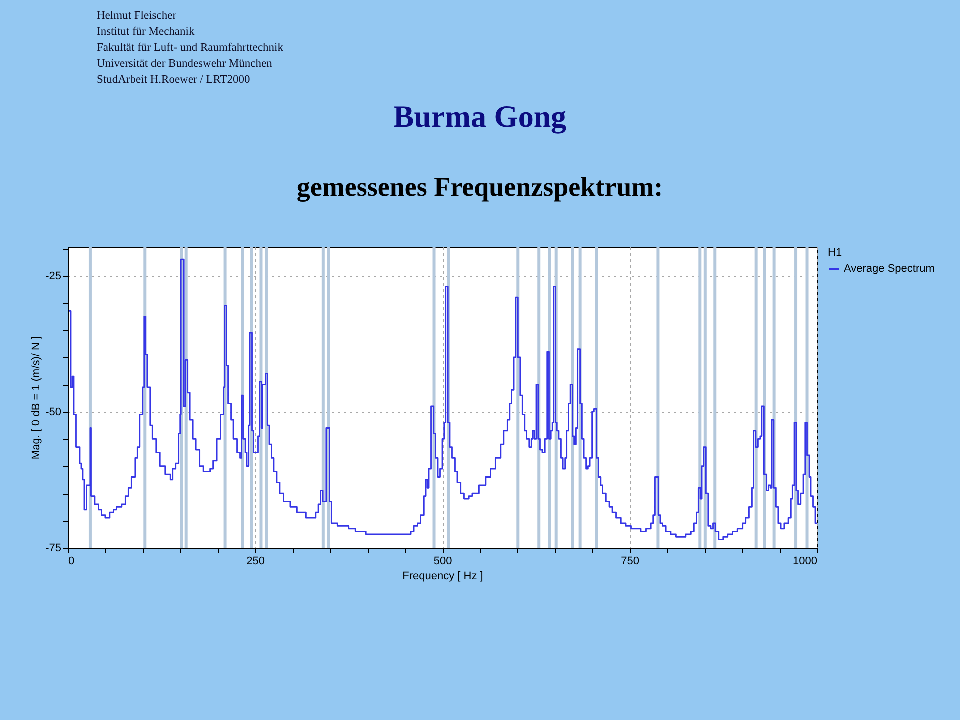 This screenshot has width=960, height=720. Describe the element at coordinates (71, 562) in the screenshot. I see `x-tick-label: 0` at that location.